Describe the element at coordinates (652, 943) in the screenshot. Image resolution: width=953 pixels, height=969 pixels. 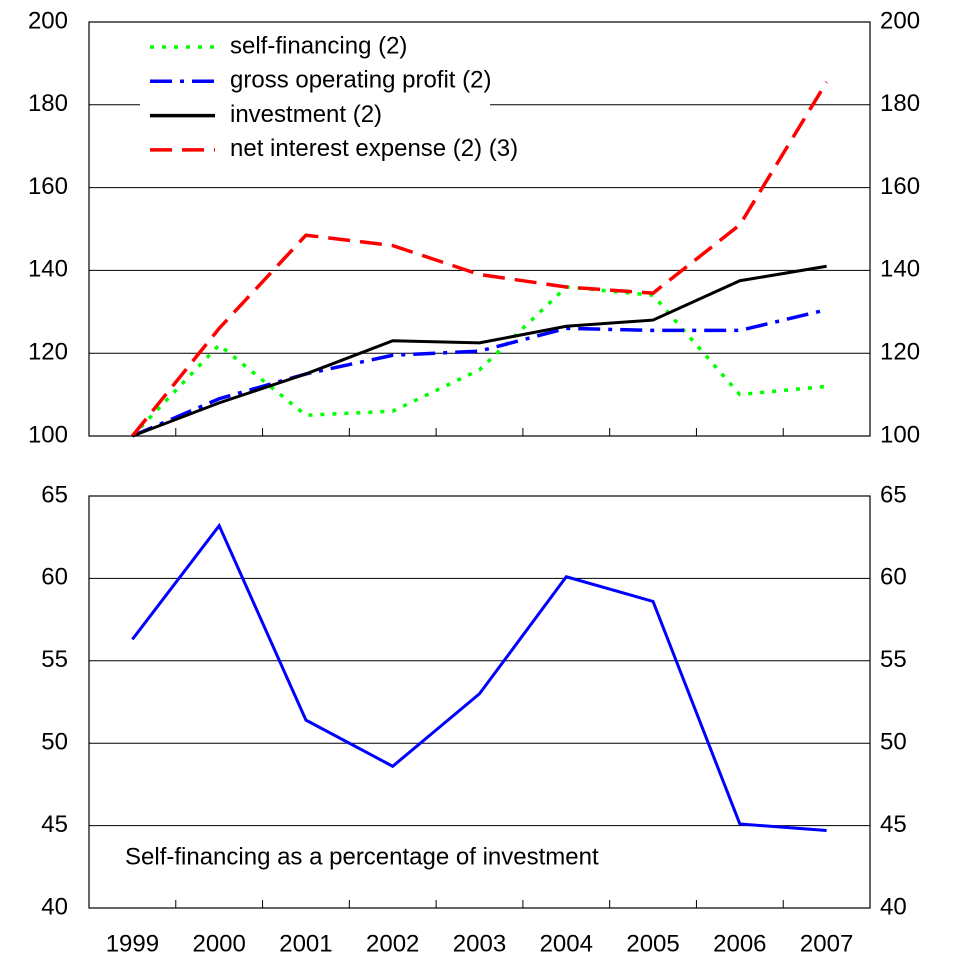
I see `x-tick-label: 2005` at that location.